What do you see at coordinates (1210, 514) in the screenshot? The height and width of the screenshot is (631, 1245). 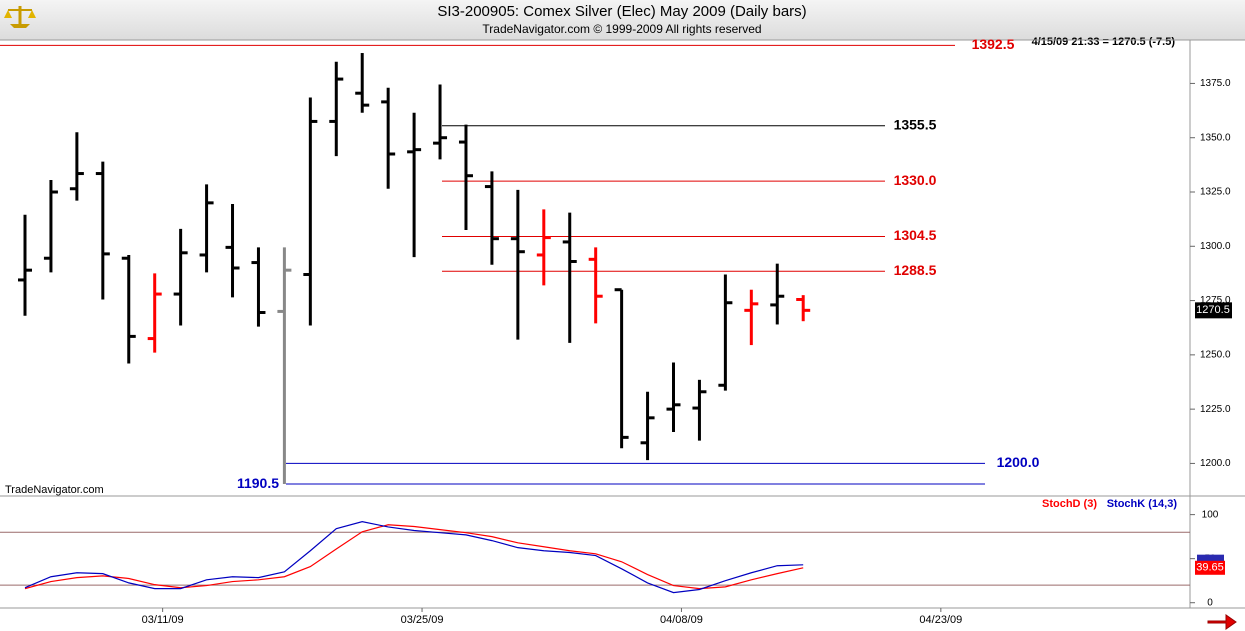 I see `y-tick-label: 100` at bounding box center [1210, 514].